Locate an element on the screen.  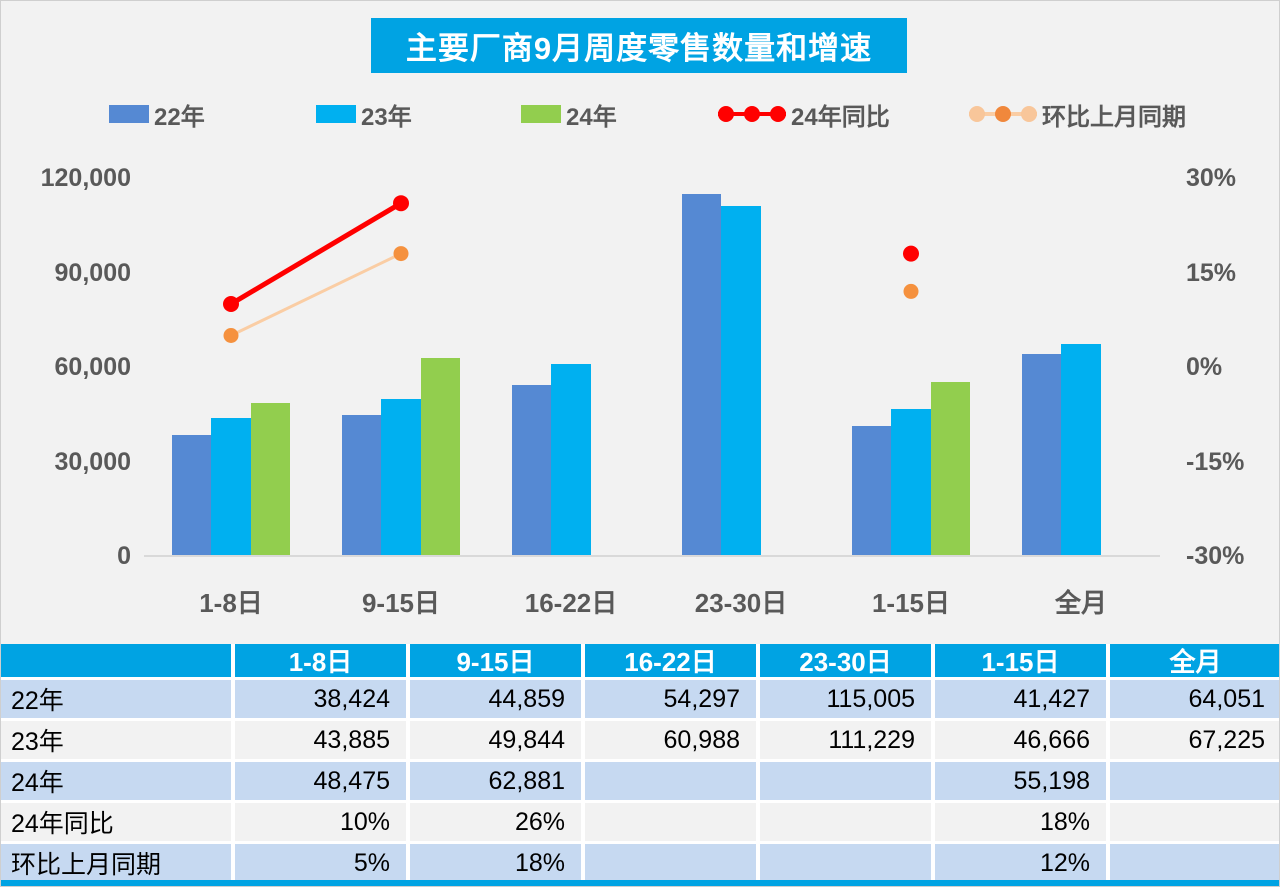
right-axis-tick-label: 15% is located at coordinates (1211, 272).